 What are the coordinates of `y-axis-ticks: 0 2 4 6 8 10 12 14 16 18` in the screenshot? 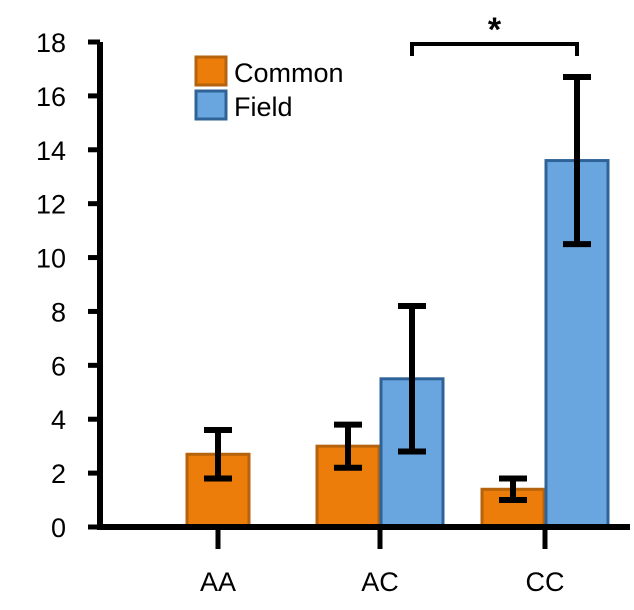 It's located at (68, 285).